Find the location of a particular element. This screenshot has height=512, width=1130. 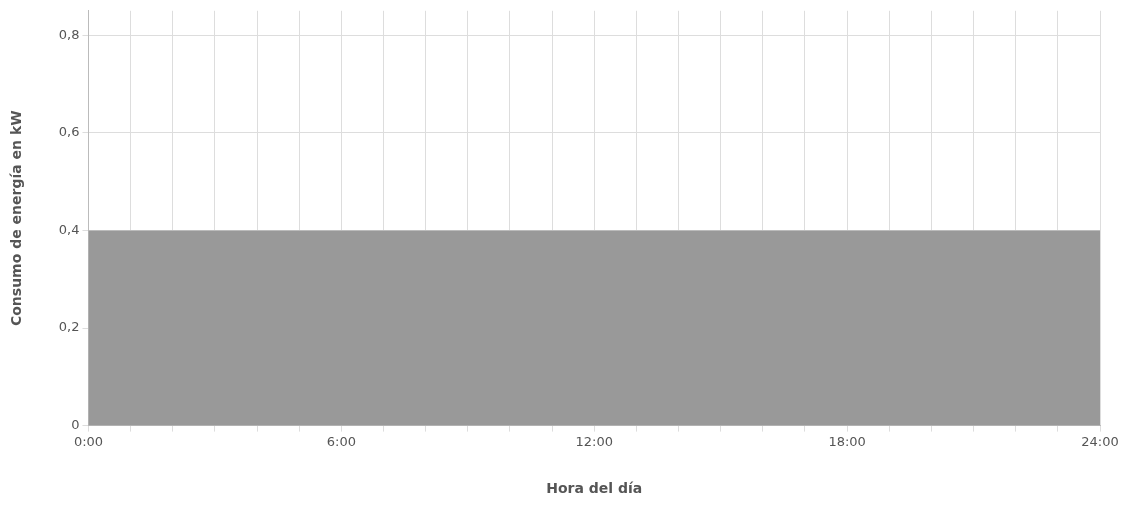

y-tick-label: 0,6 is located at coordinates (69, 132).